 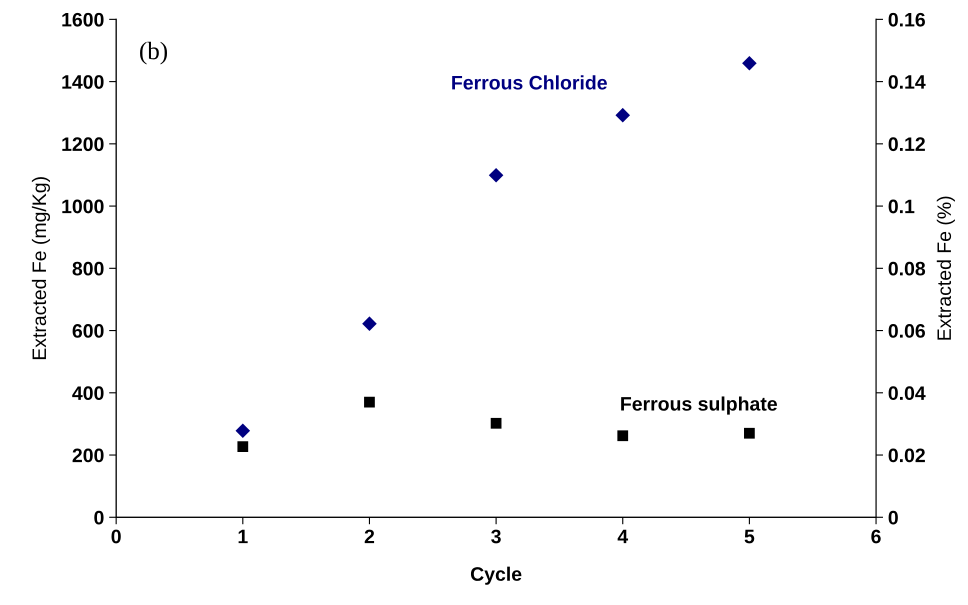 I want to click on y2-tick-label: 0.02, so click(x=906, y=455).